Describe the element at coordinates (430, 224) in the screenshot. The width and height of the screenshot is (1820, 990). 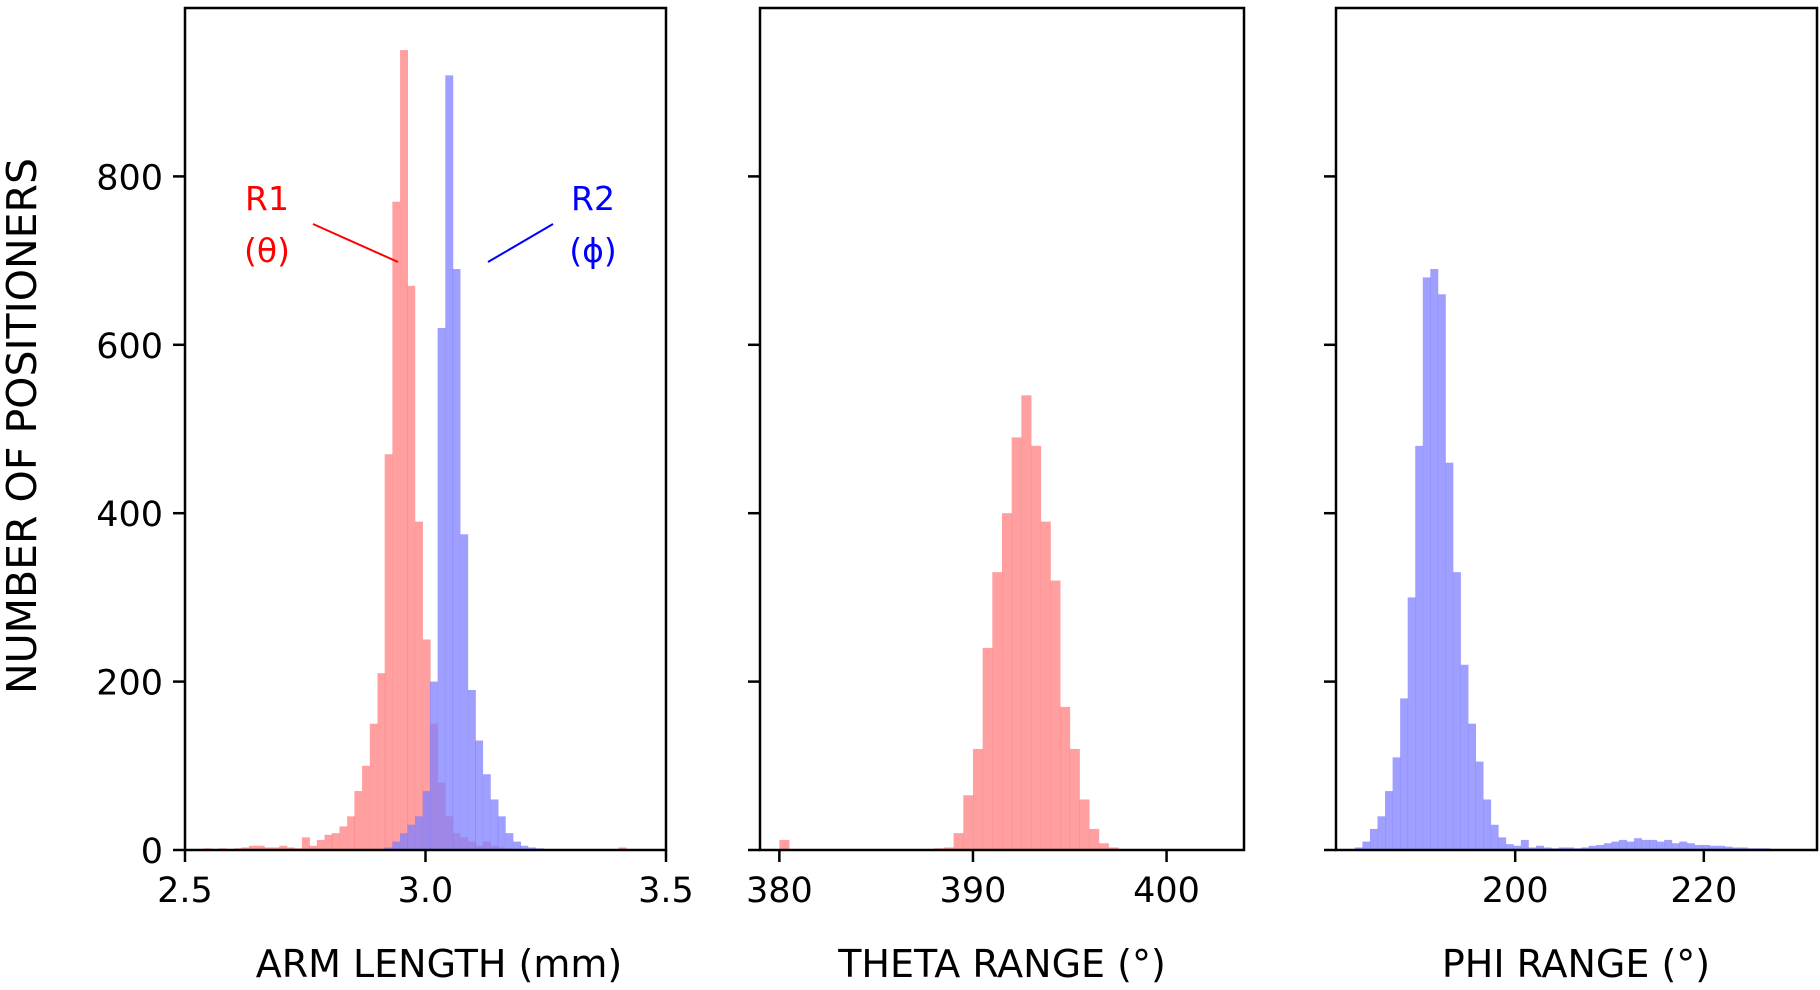
I see `arm-length-annotations: R1 (θ) R2 (ϕ)` at that location.